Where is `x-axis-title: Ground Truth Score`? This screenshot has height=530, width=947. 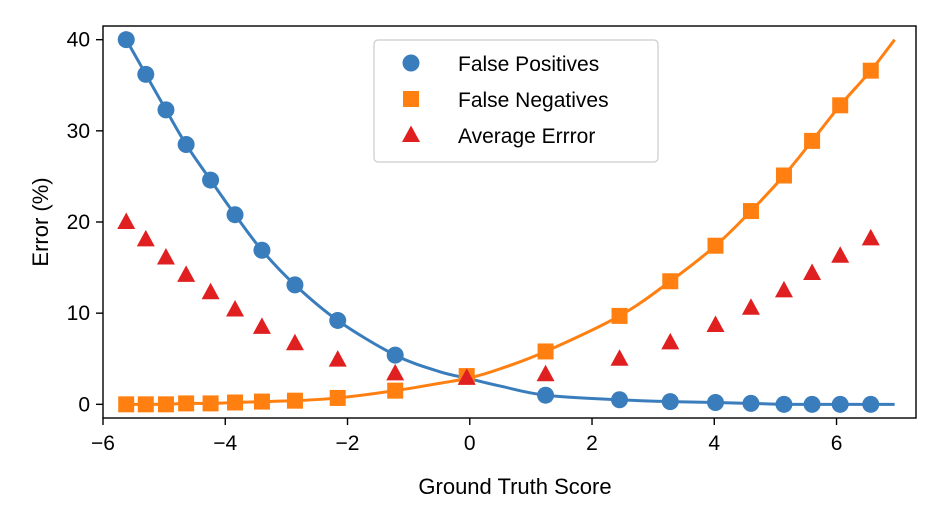
x-axis-title: Ground Truth Score is located at coordinates (514, 486).